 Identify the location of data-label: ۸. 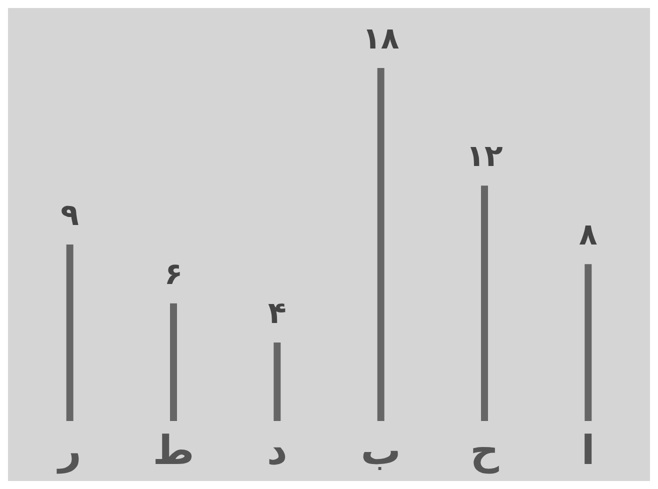
(588, 235).